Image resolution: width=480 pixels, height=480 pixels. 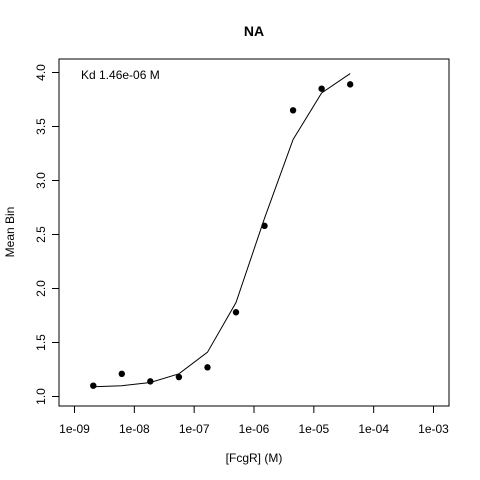 What do you see at coordinates (41, 72) in the screenshot?
I see `y-tick-label: 4.0` at bounding box center [41, 72].